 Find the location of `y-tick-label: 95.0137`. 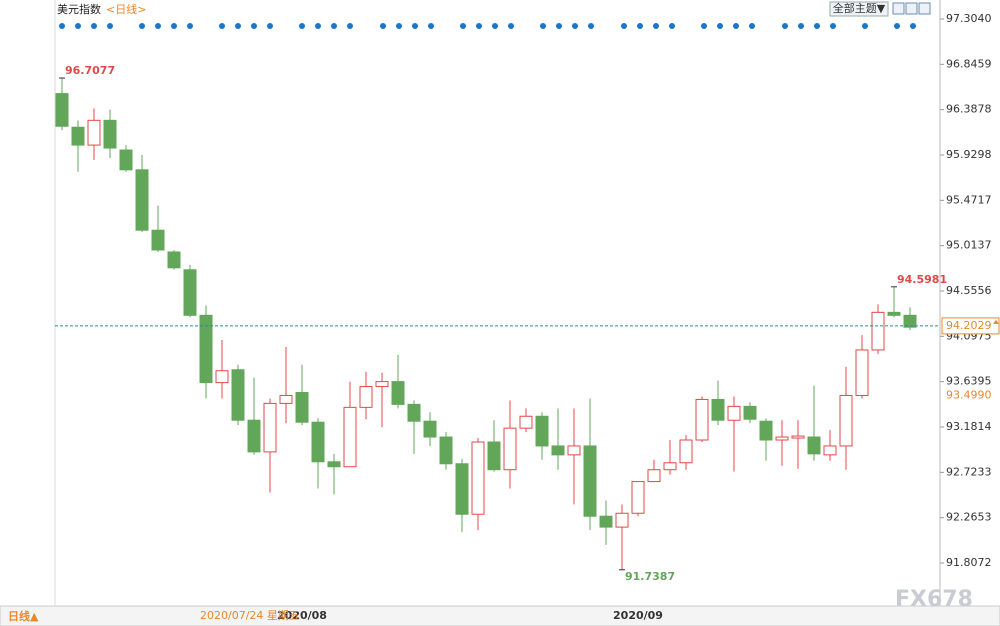

y-tick-label: 95.0137 is located at coordinates (969, 245).